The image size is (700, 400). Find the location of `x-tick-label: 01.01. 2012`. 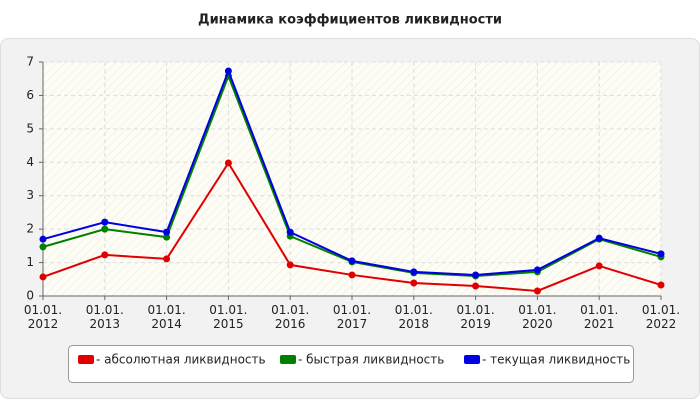

x-tick-label: 01.01. 2012 is located at coordinates (43, 317).